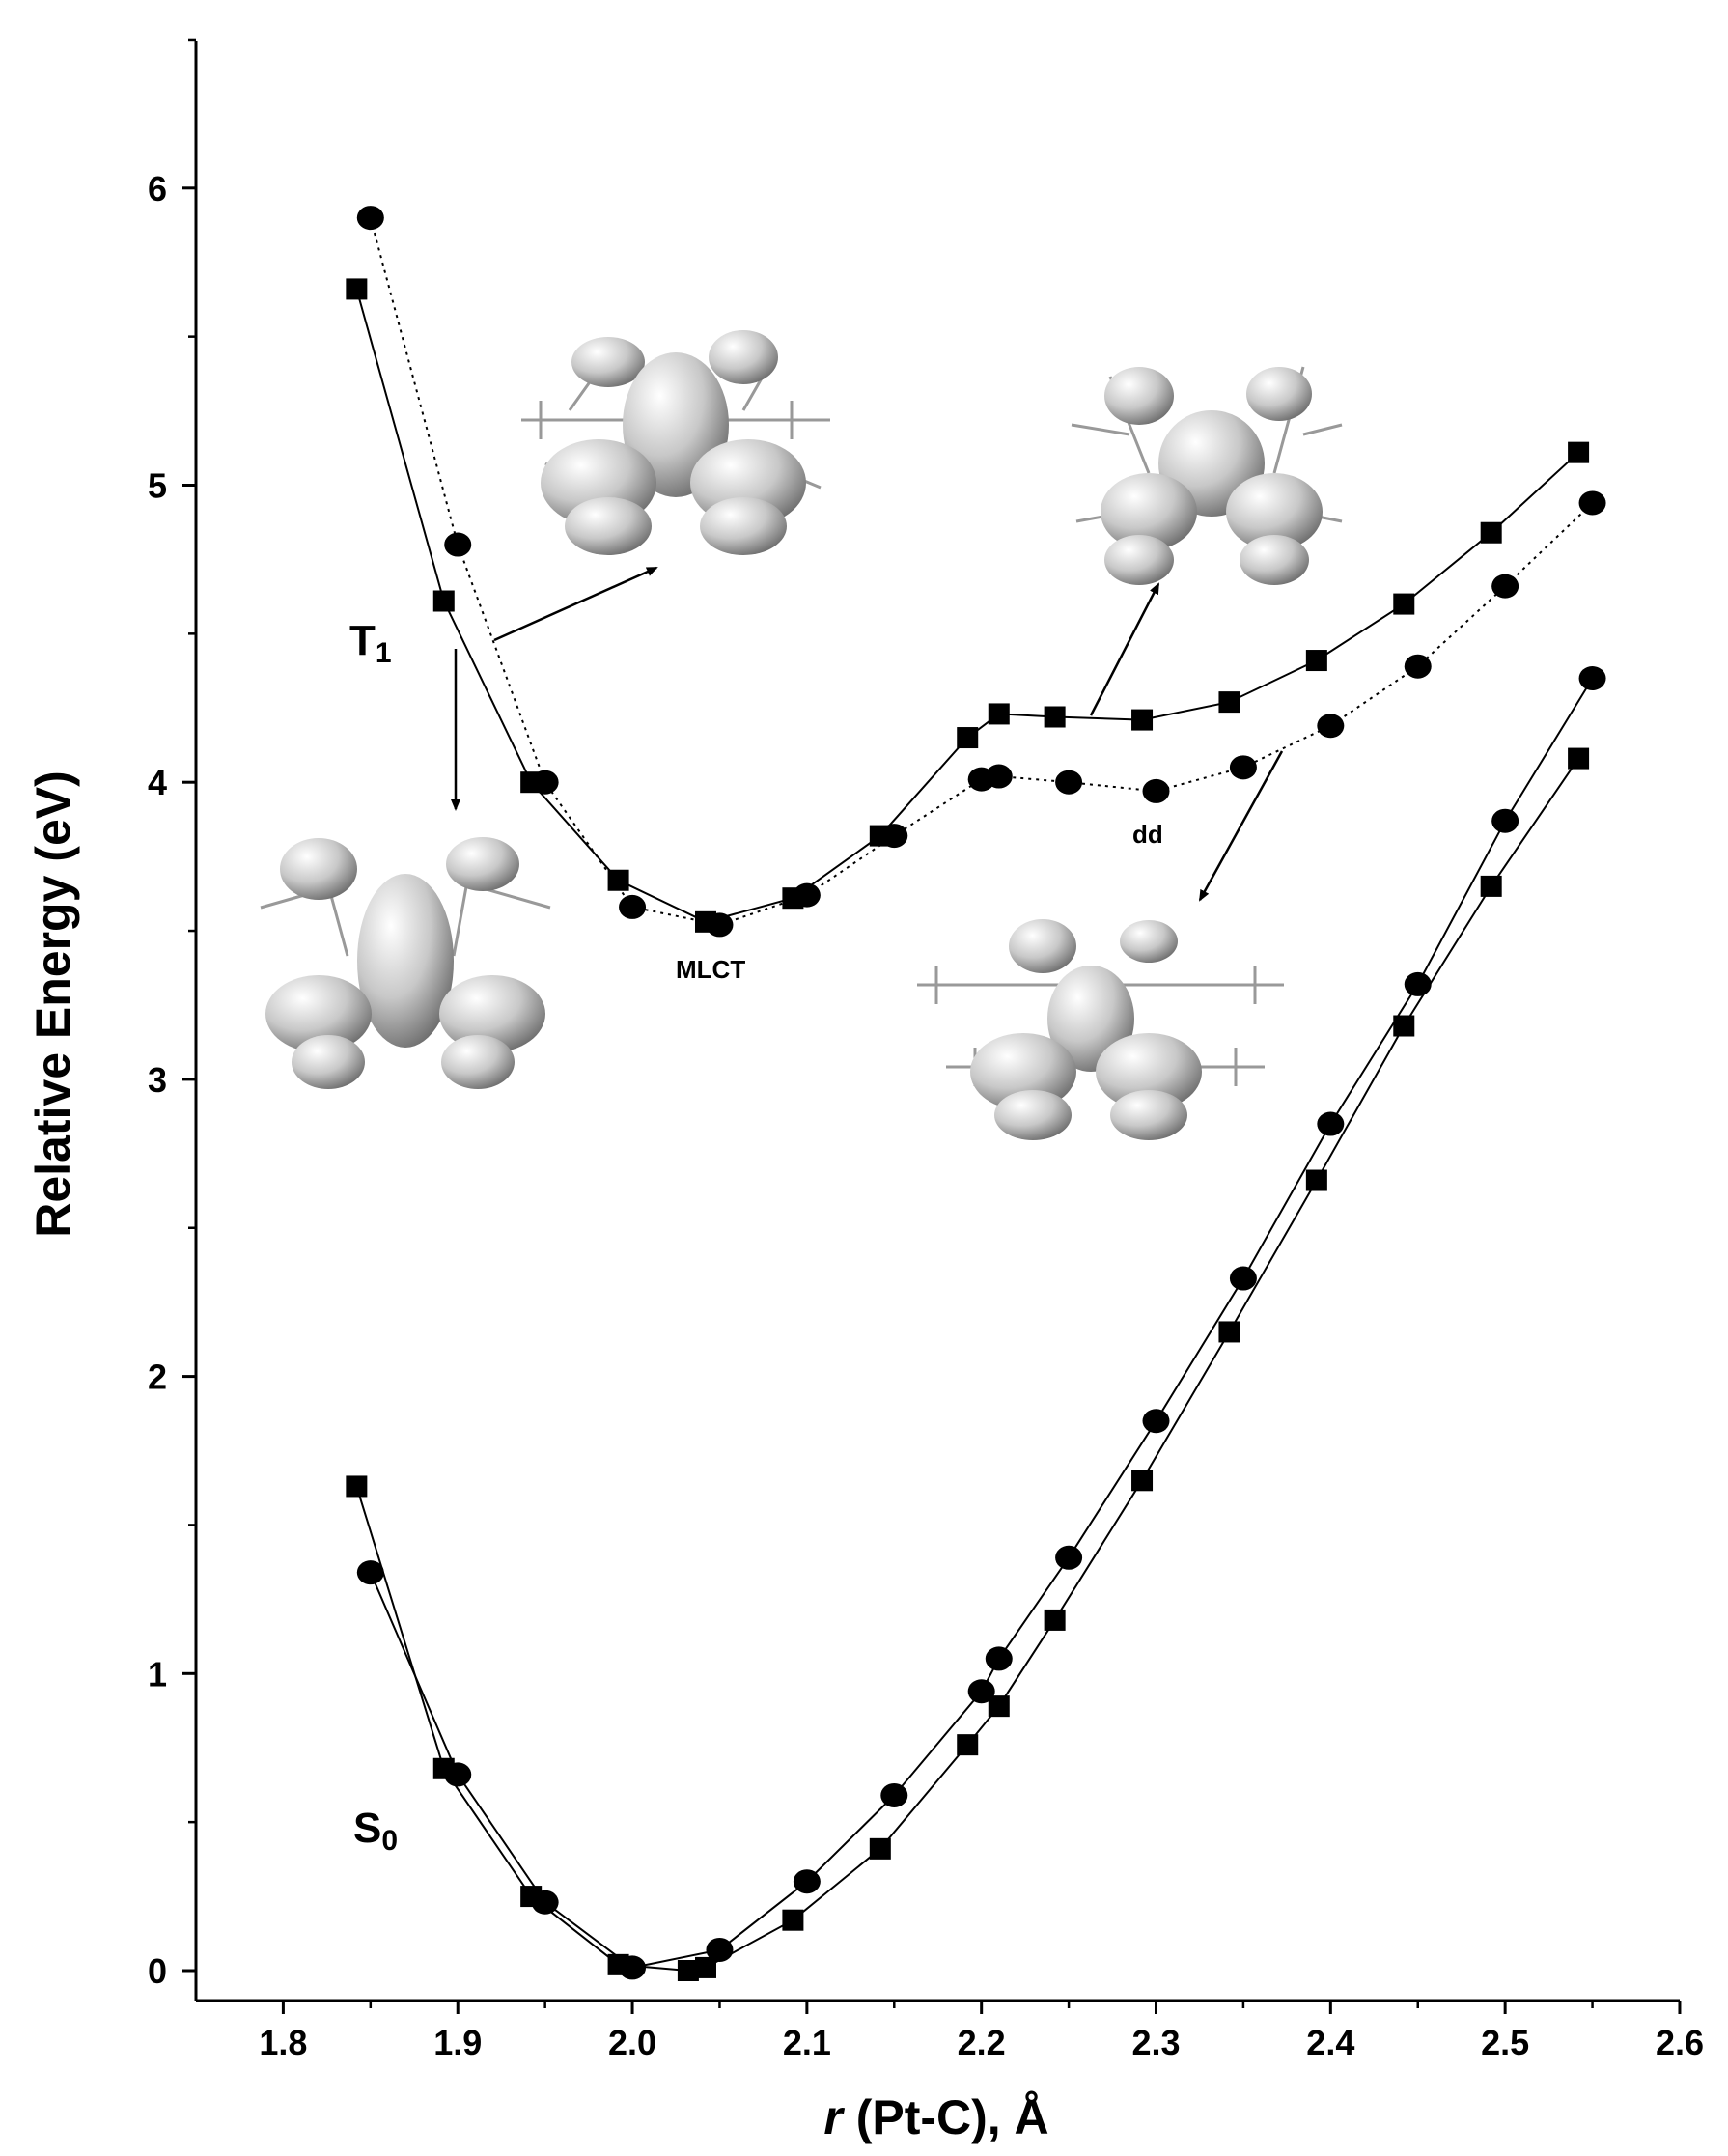  What do you see at coordinates (1124, 649) in the screenshot?
I see `arrow-to-upper-right-orbital` at bounding box center [1124, 649].